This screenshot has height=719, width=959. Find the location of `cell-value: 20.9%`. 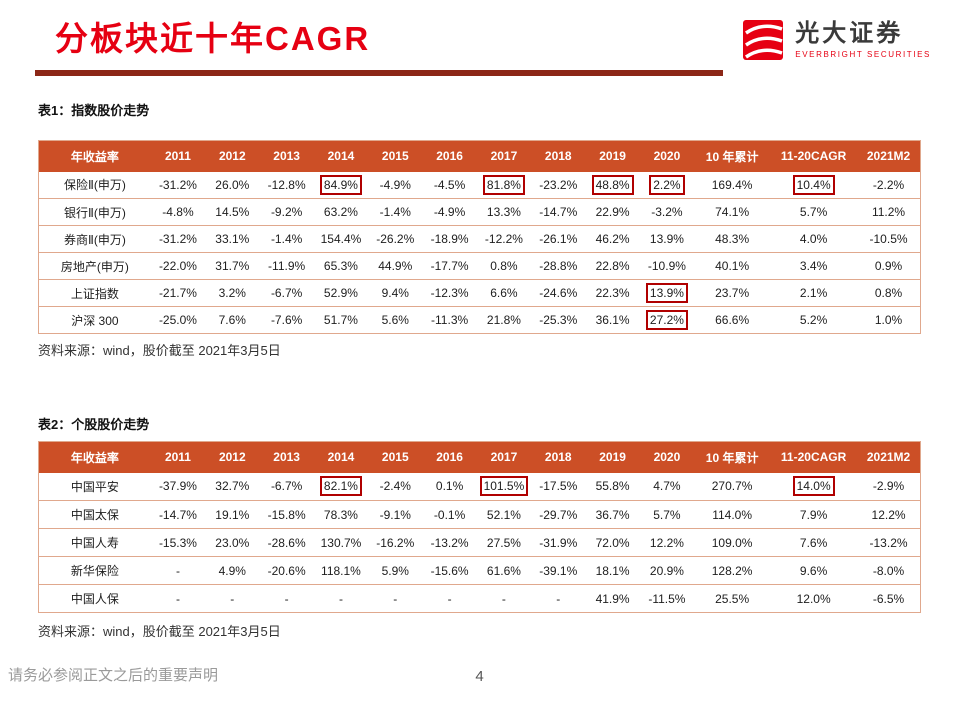

cell-value: 20.9% is located at coordinates (667, 570).